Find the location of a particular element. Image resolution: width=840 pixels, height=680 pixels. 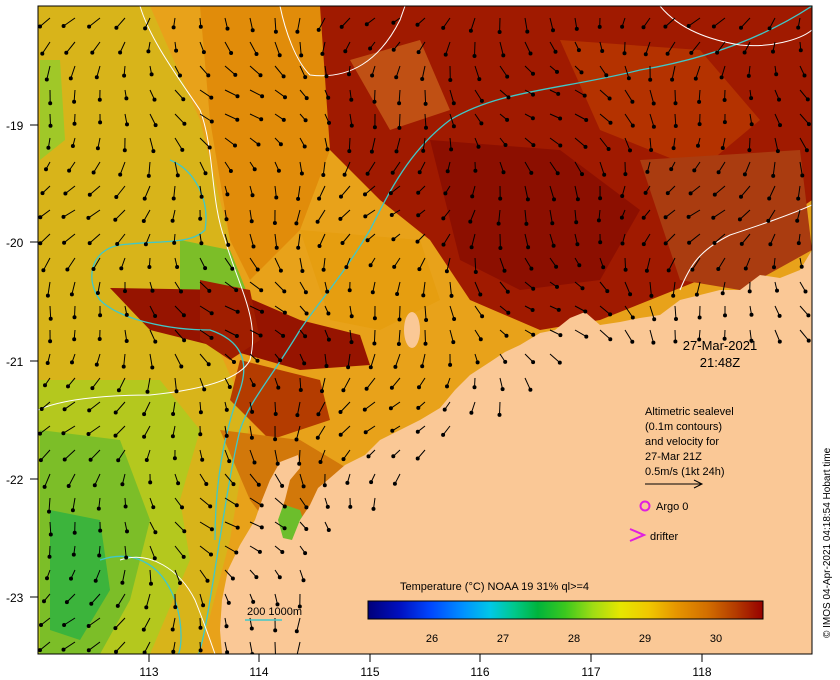

barrow-island is located at coordinates (412, 330).